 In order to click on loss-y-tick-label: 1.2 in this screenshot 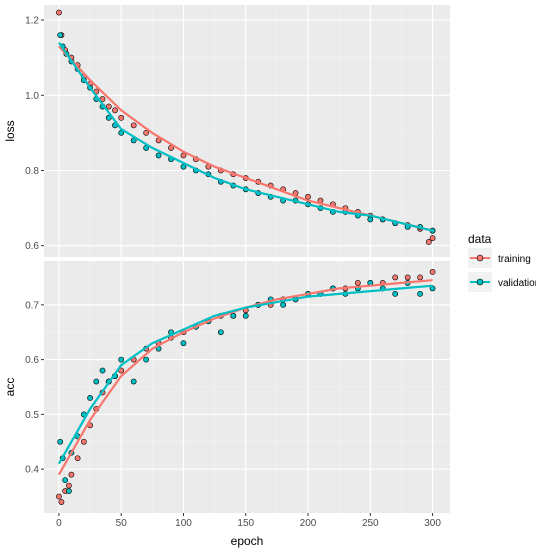, I will do `click(32, 21)`.